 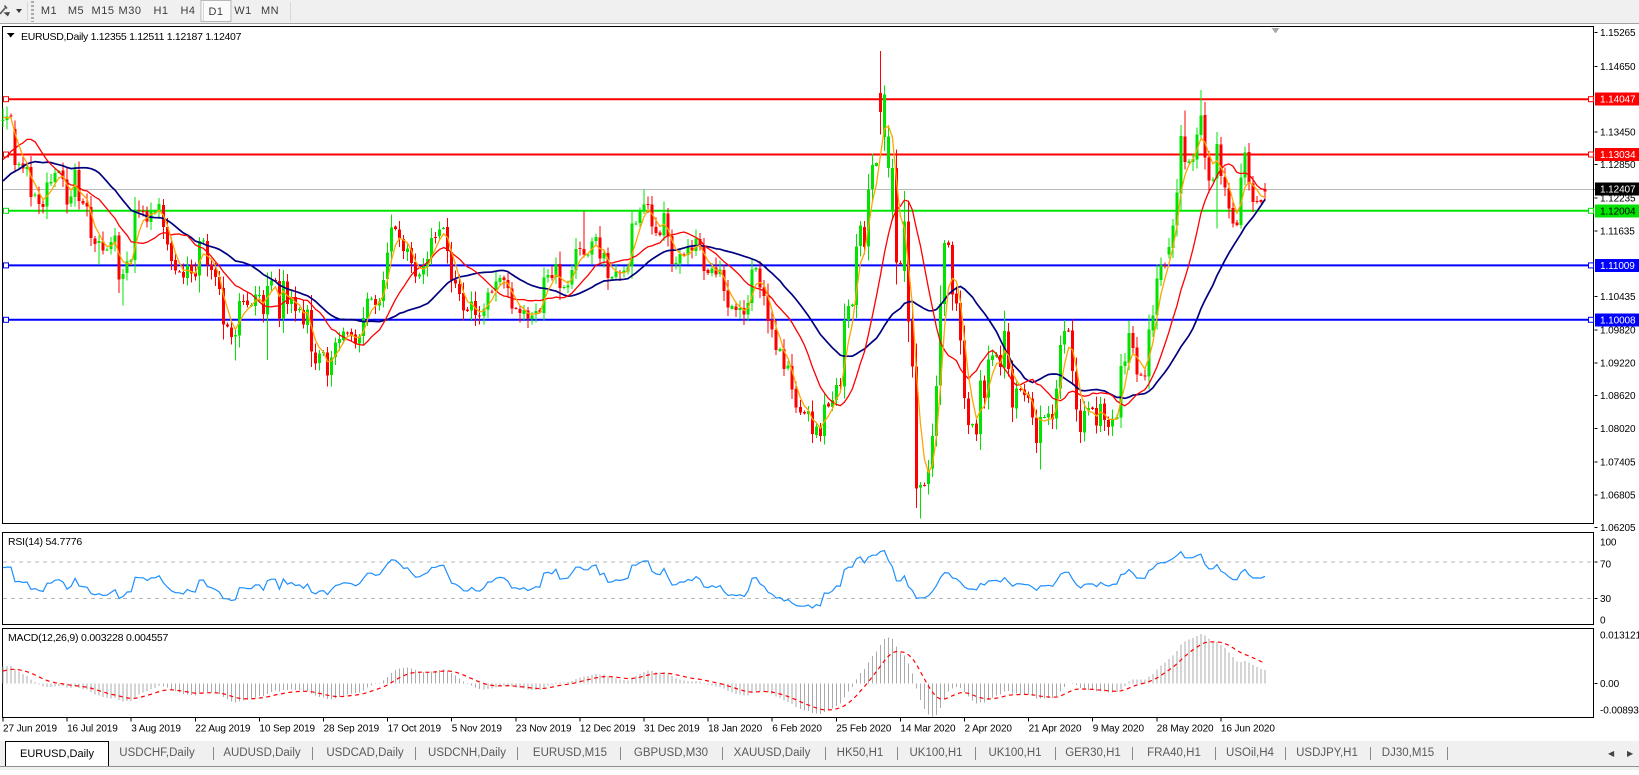 I want to click on svg-text: 22 Aug 2019, so click(x=223, y=729).